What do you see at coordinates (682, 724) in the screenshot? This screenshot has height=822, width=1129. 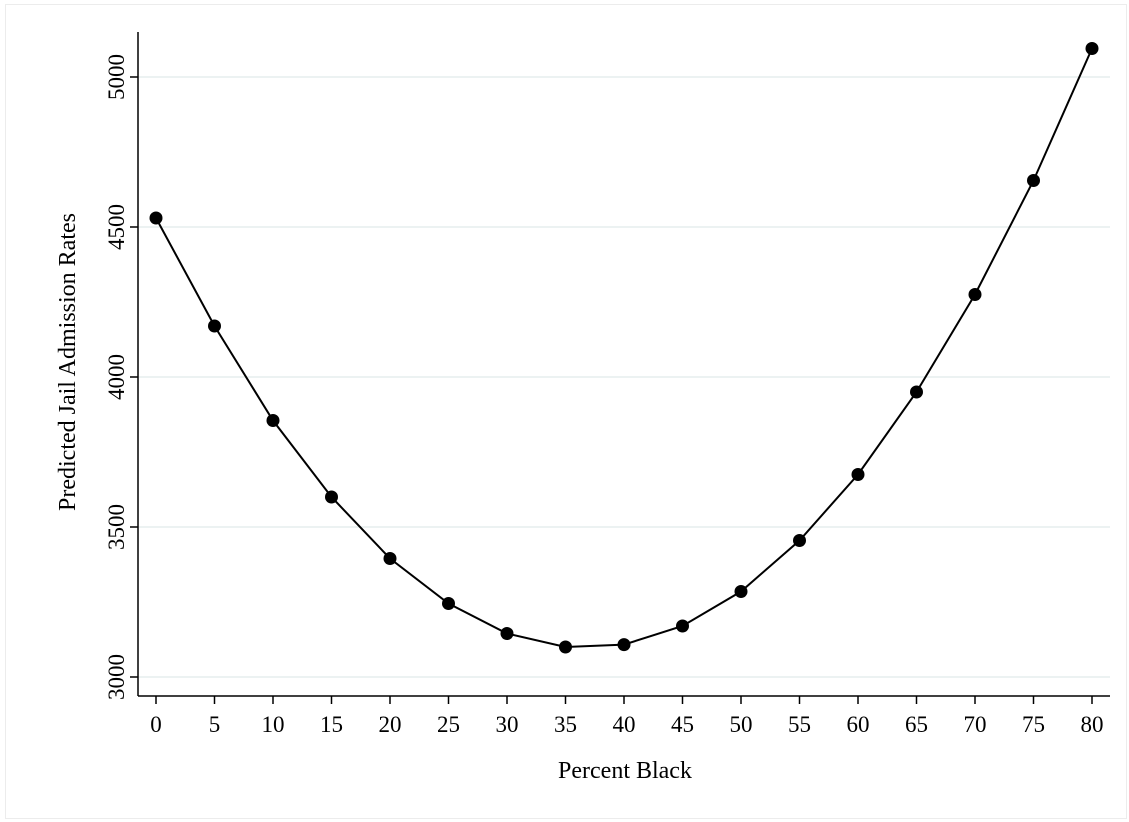 I see `x-tick-label: 45` at bounding box center [682, 724].